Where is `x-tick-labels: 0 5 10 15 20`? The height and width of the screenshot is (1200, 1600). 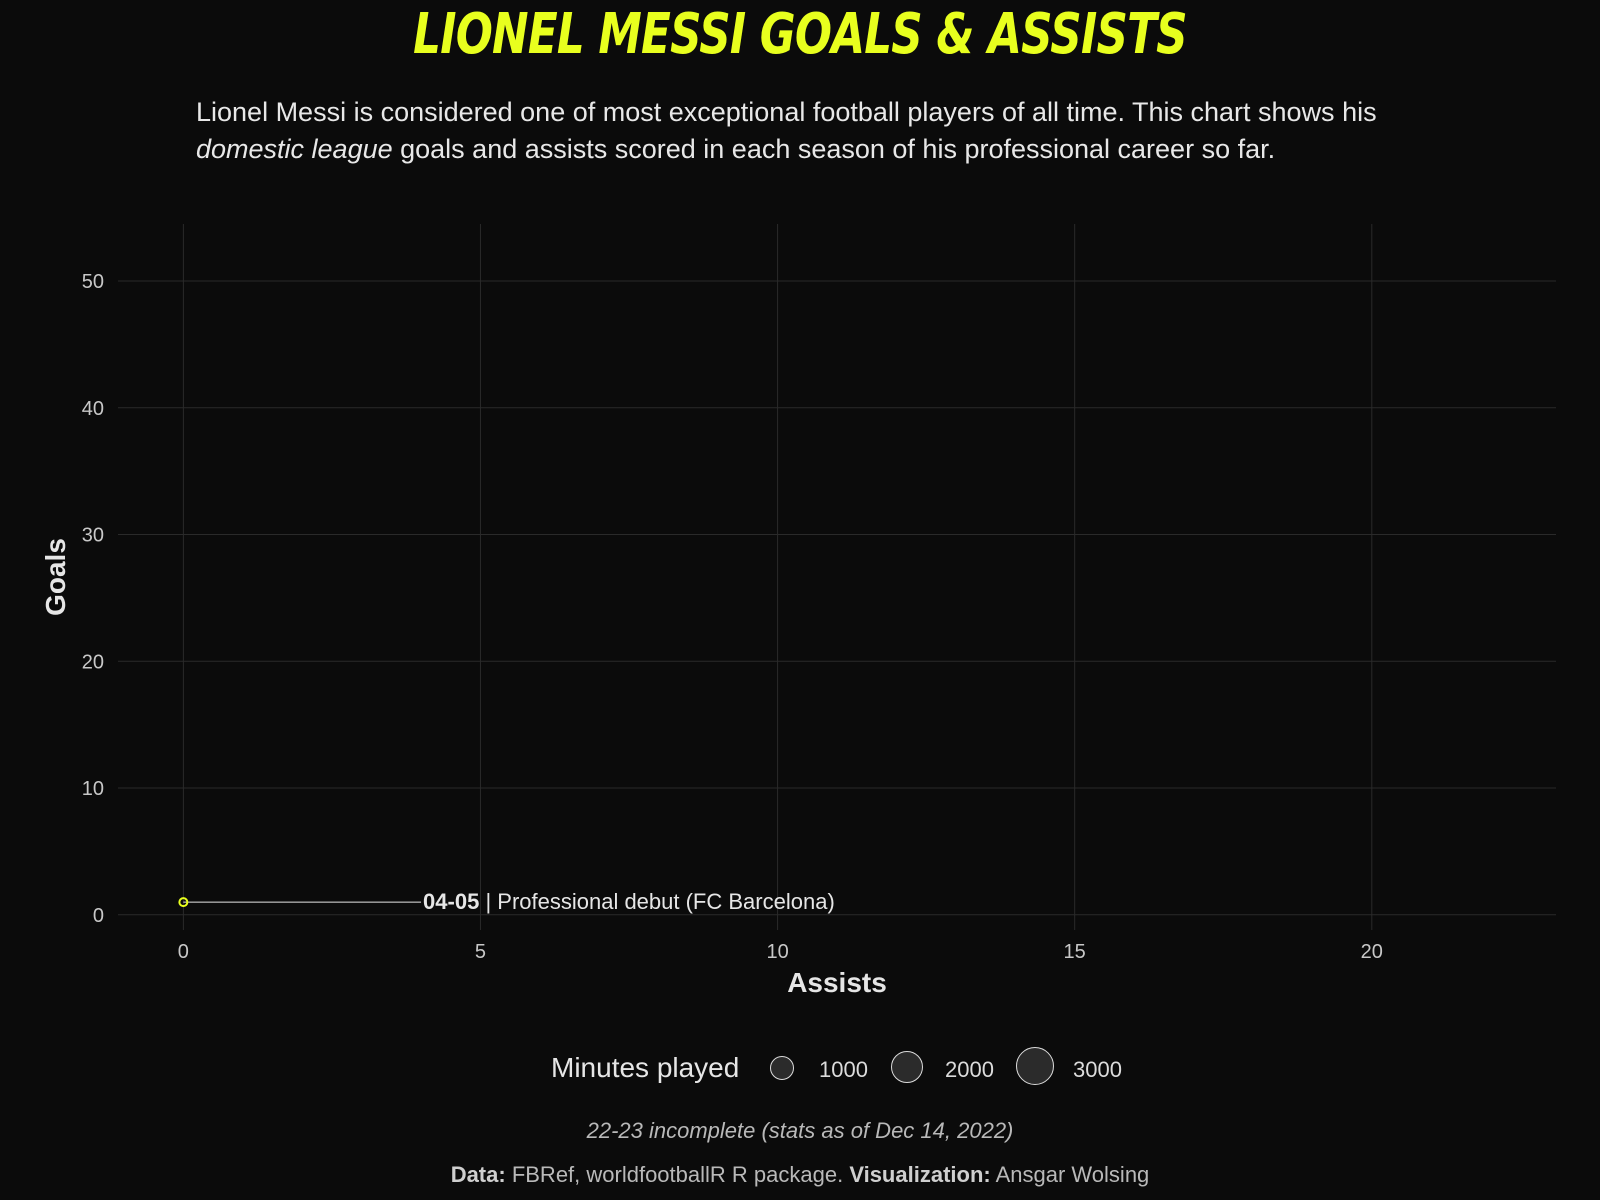 x-tick-labels: 0 5 10 15 20 is located at coordinates (780, 952).